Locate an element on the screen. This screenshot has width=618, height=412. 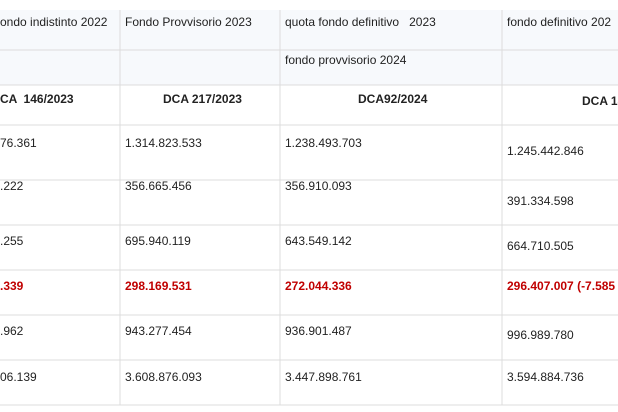
dca-label: DCA 217/2023 is located at coordinates (202, 99).